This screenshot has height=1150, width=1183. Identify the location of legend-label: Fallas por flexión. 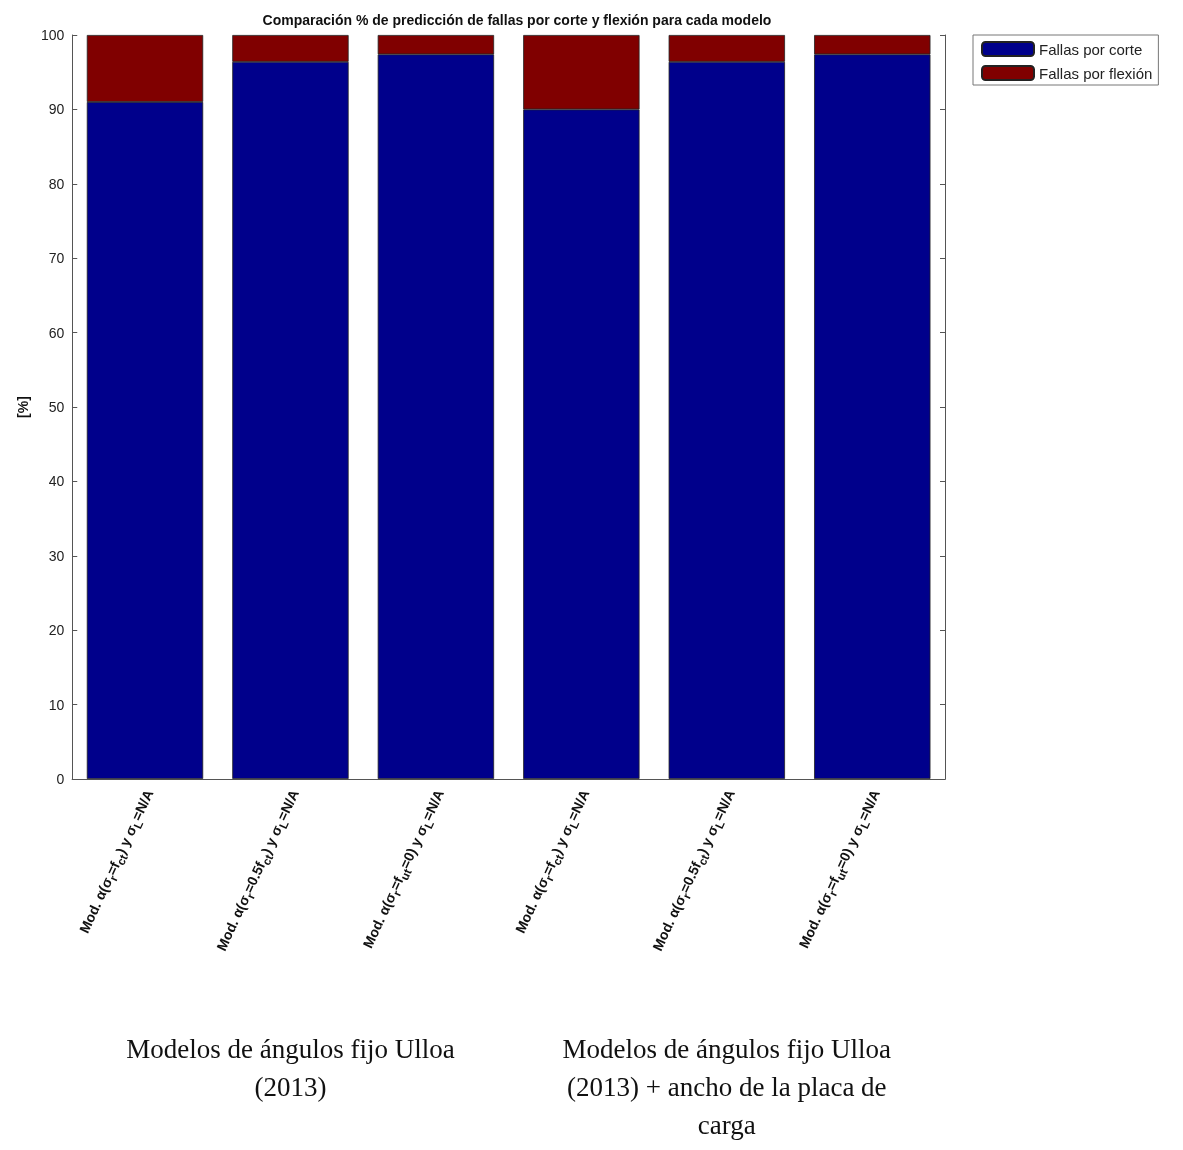
(1096, 73).